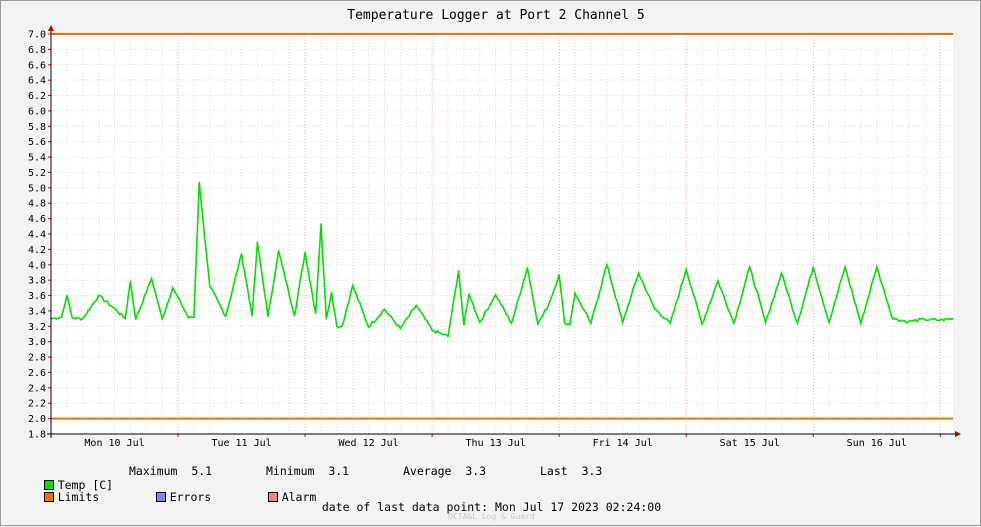  I want to click on y-tick-label: 4.0, so click(37, 265).